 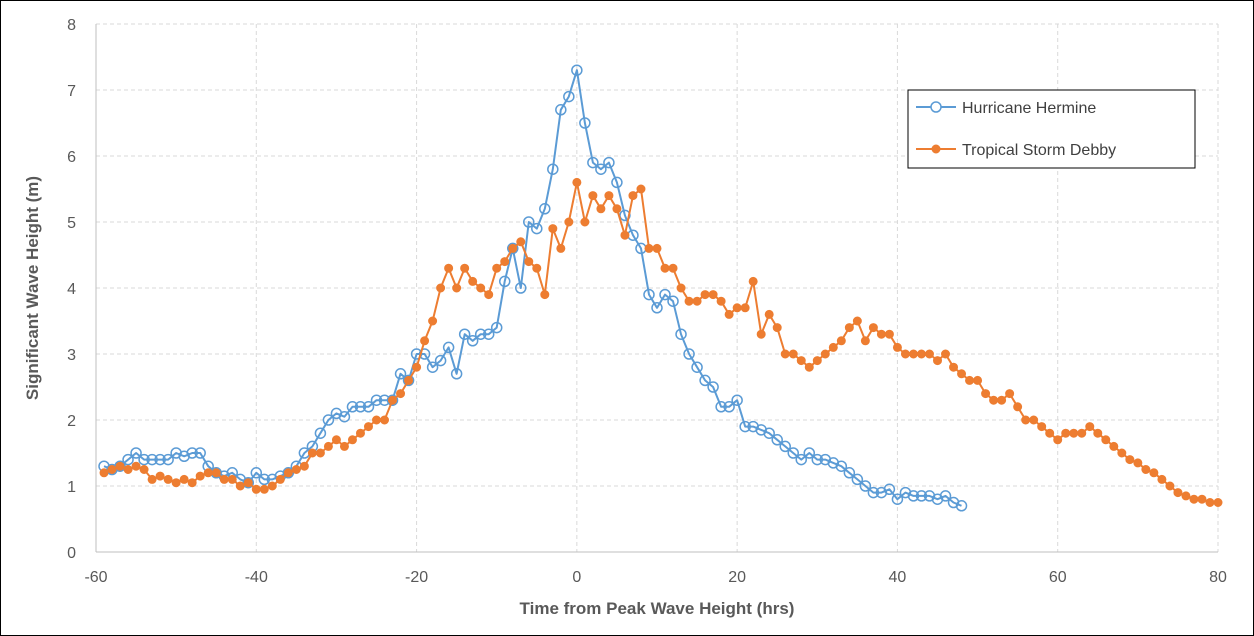 I want to click on legend-box, so click(x=1051, y=129).